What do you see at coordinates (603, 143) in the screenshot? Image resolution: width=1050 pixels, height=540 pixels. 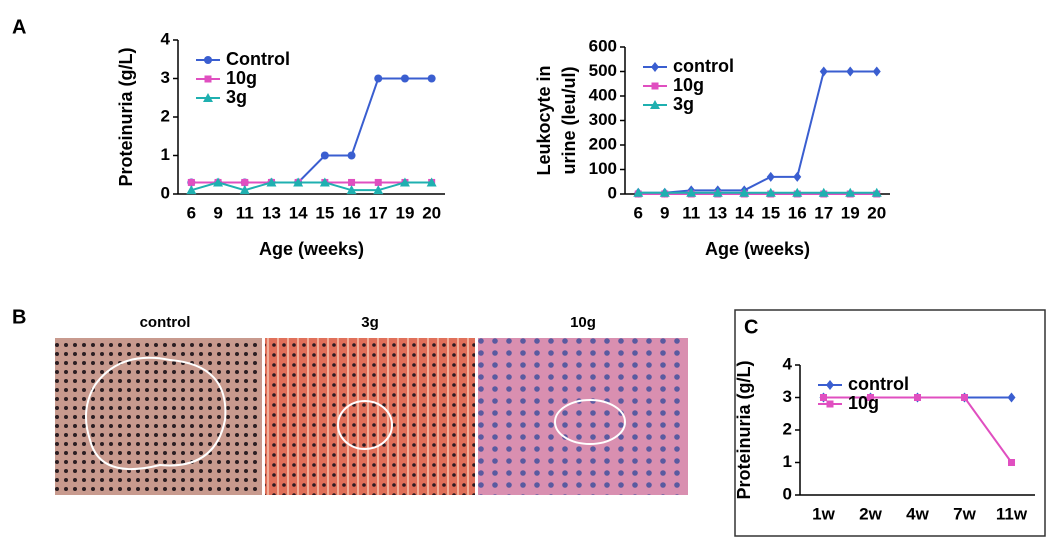 I see `y-tick-label: 200` at bounding box center [603, 143].